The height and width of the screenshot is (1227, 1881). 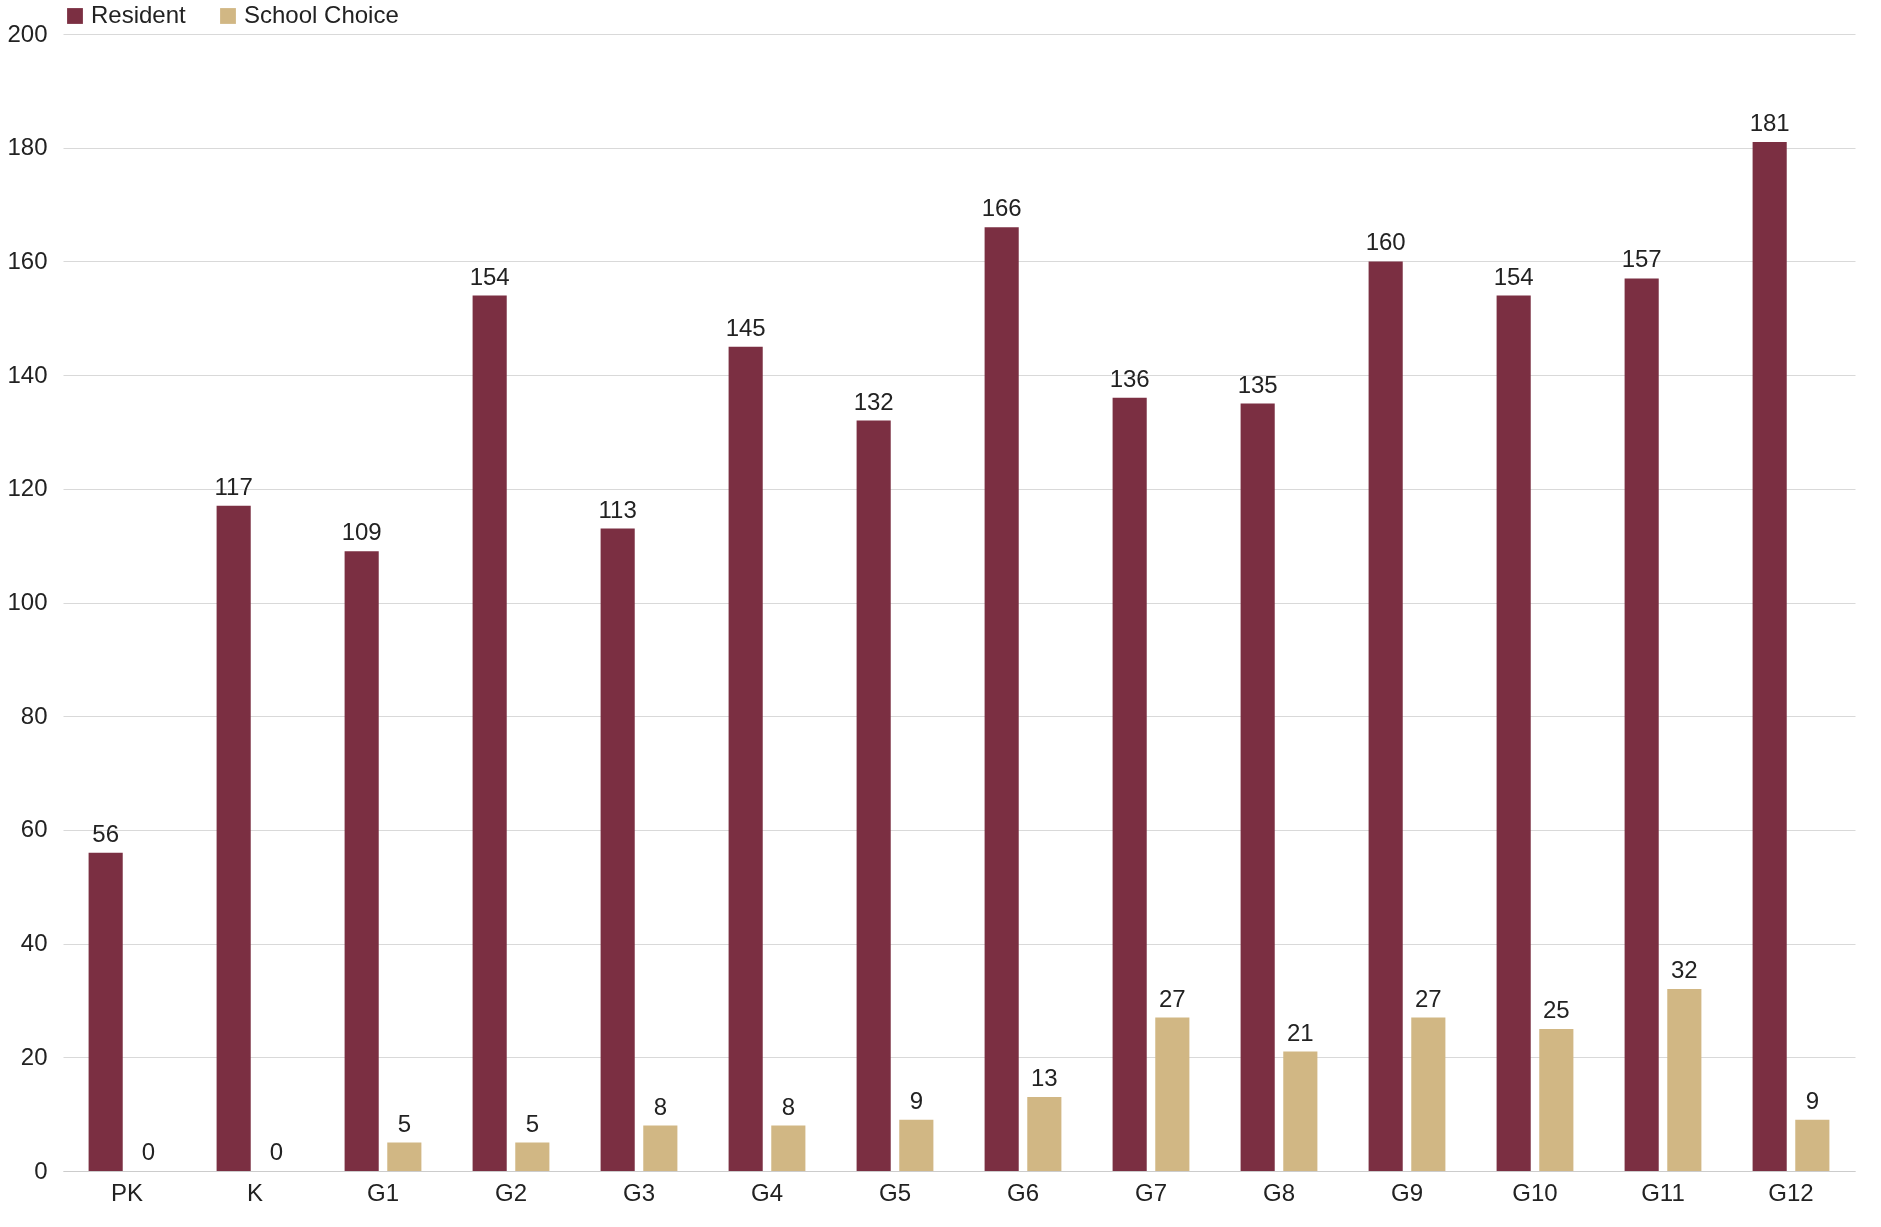 What do you see at coordinates (1791, 1192) in the screenshot?
I see `x-tick-label: G12` at bounding box center [1791, 1192].